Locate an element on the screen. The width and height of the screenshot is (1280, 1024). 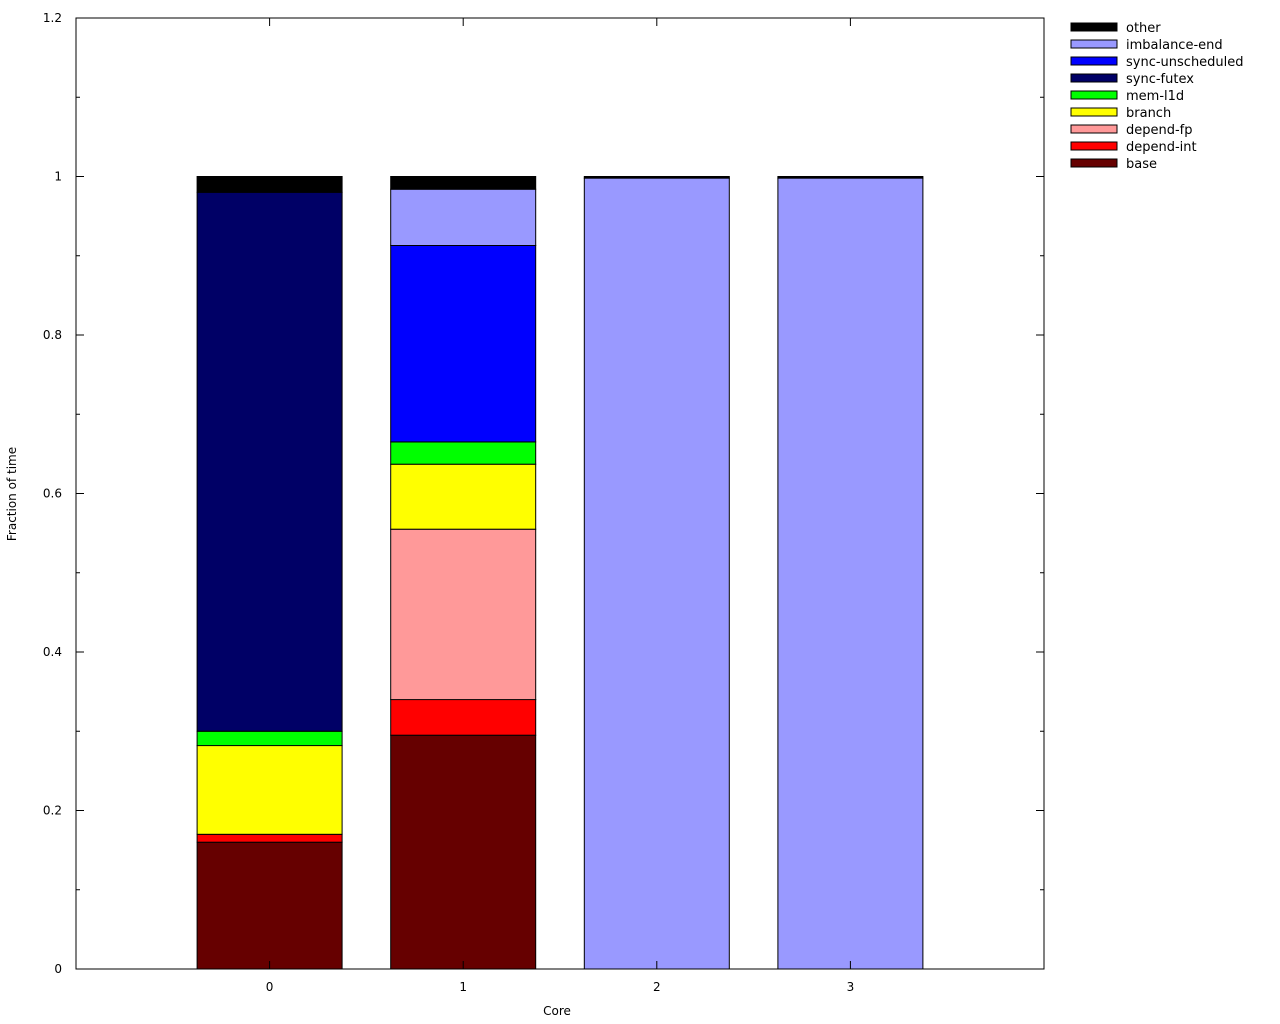
legend-swatch-mem-l1d is located at coordinates (1094, 95).